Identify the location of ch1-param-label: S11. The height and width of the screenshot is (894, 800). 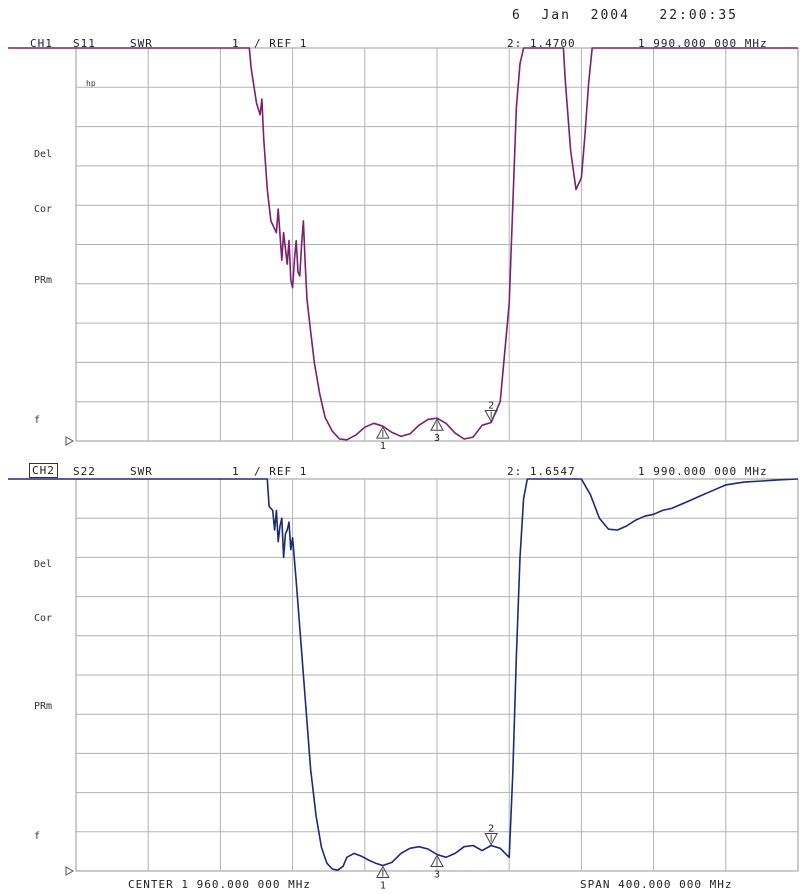
(84, 43).